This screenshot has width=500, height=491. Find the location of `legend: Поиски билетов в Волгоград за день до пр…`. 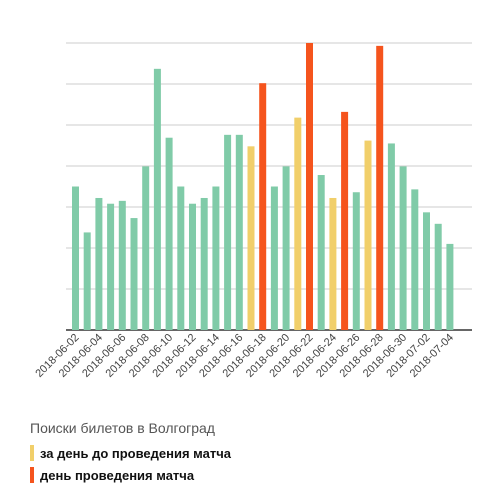

legend: Поиски билетов в Волгоград за день до пр… is located at coordinates (130, 453).